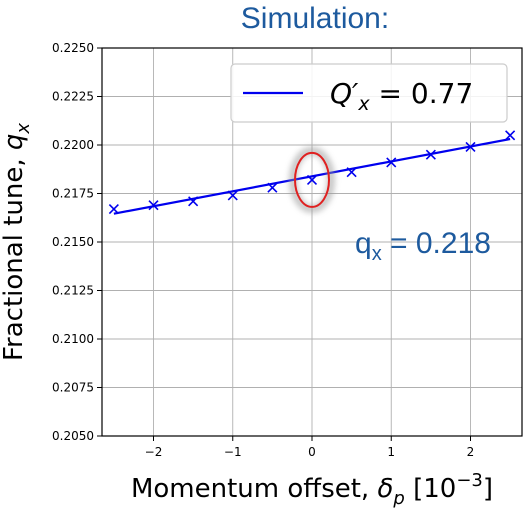 This screenshot has width=529, height=508. I want to click on chart-title: Simulation:, so click(315, 18).